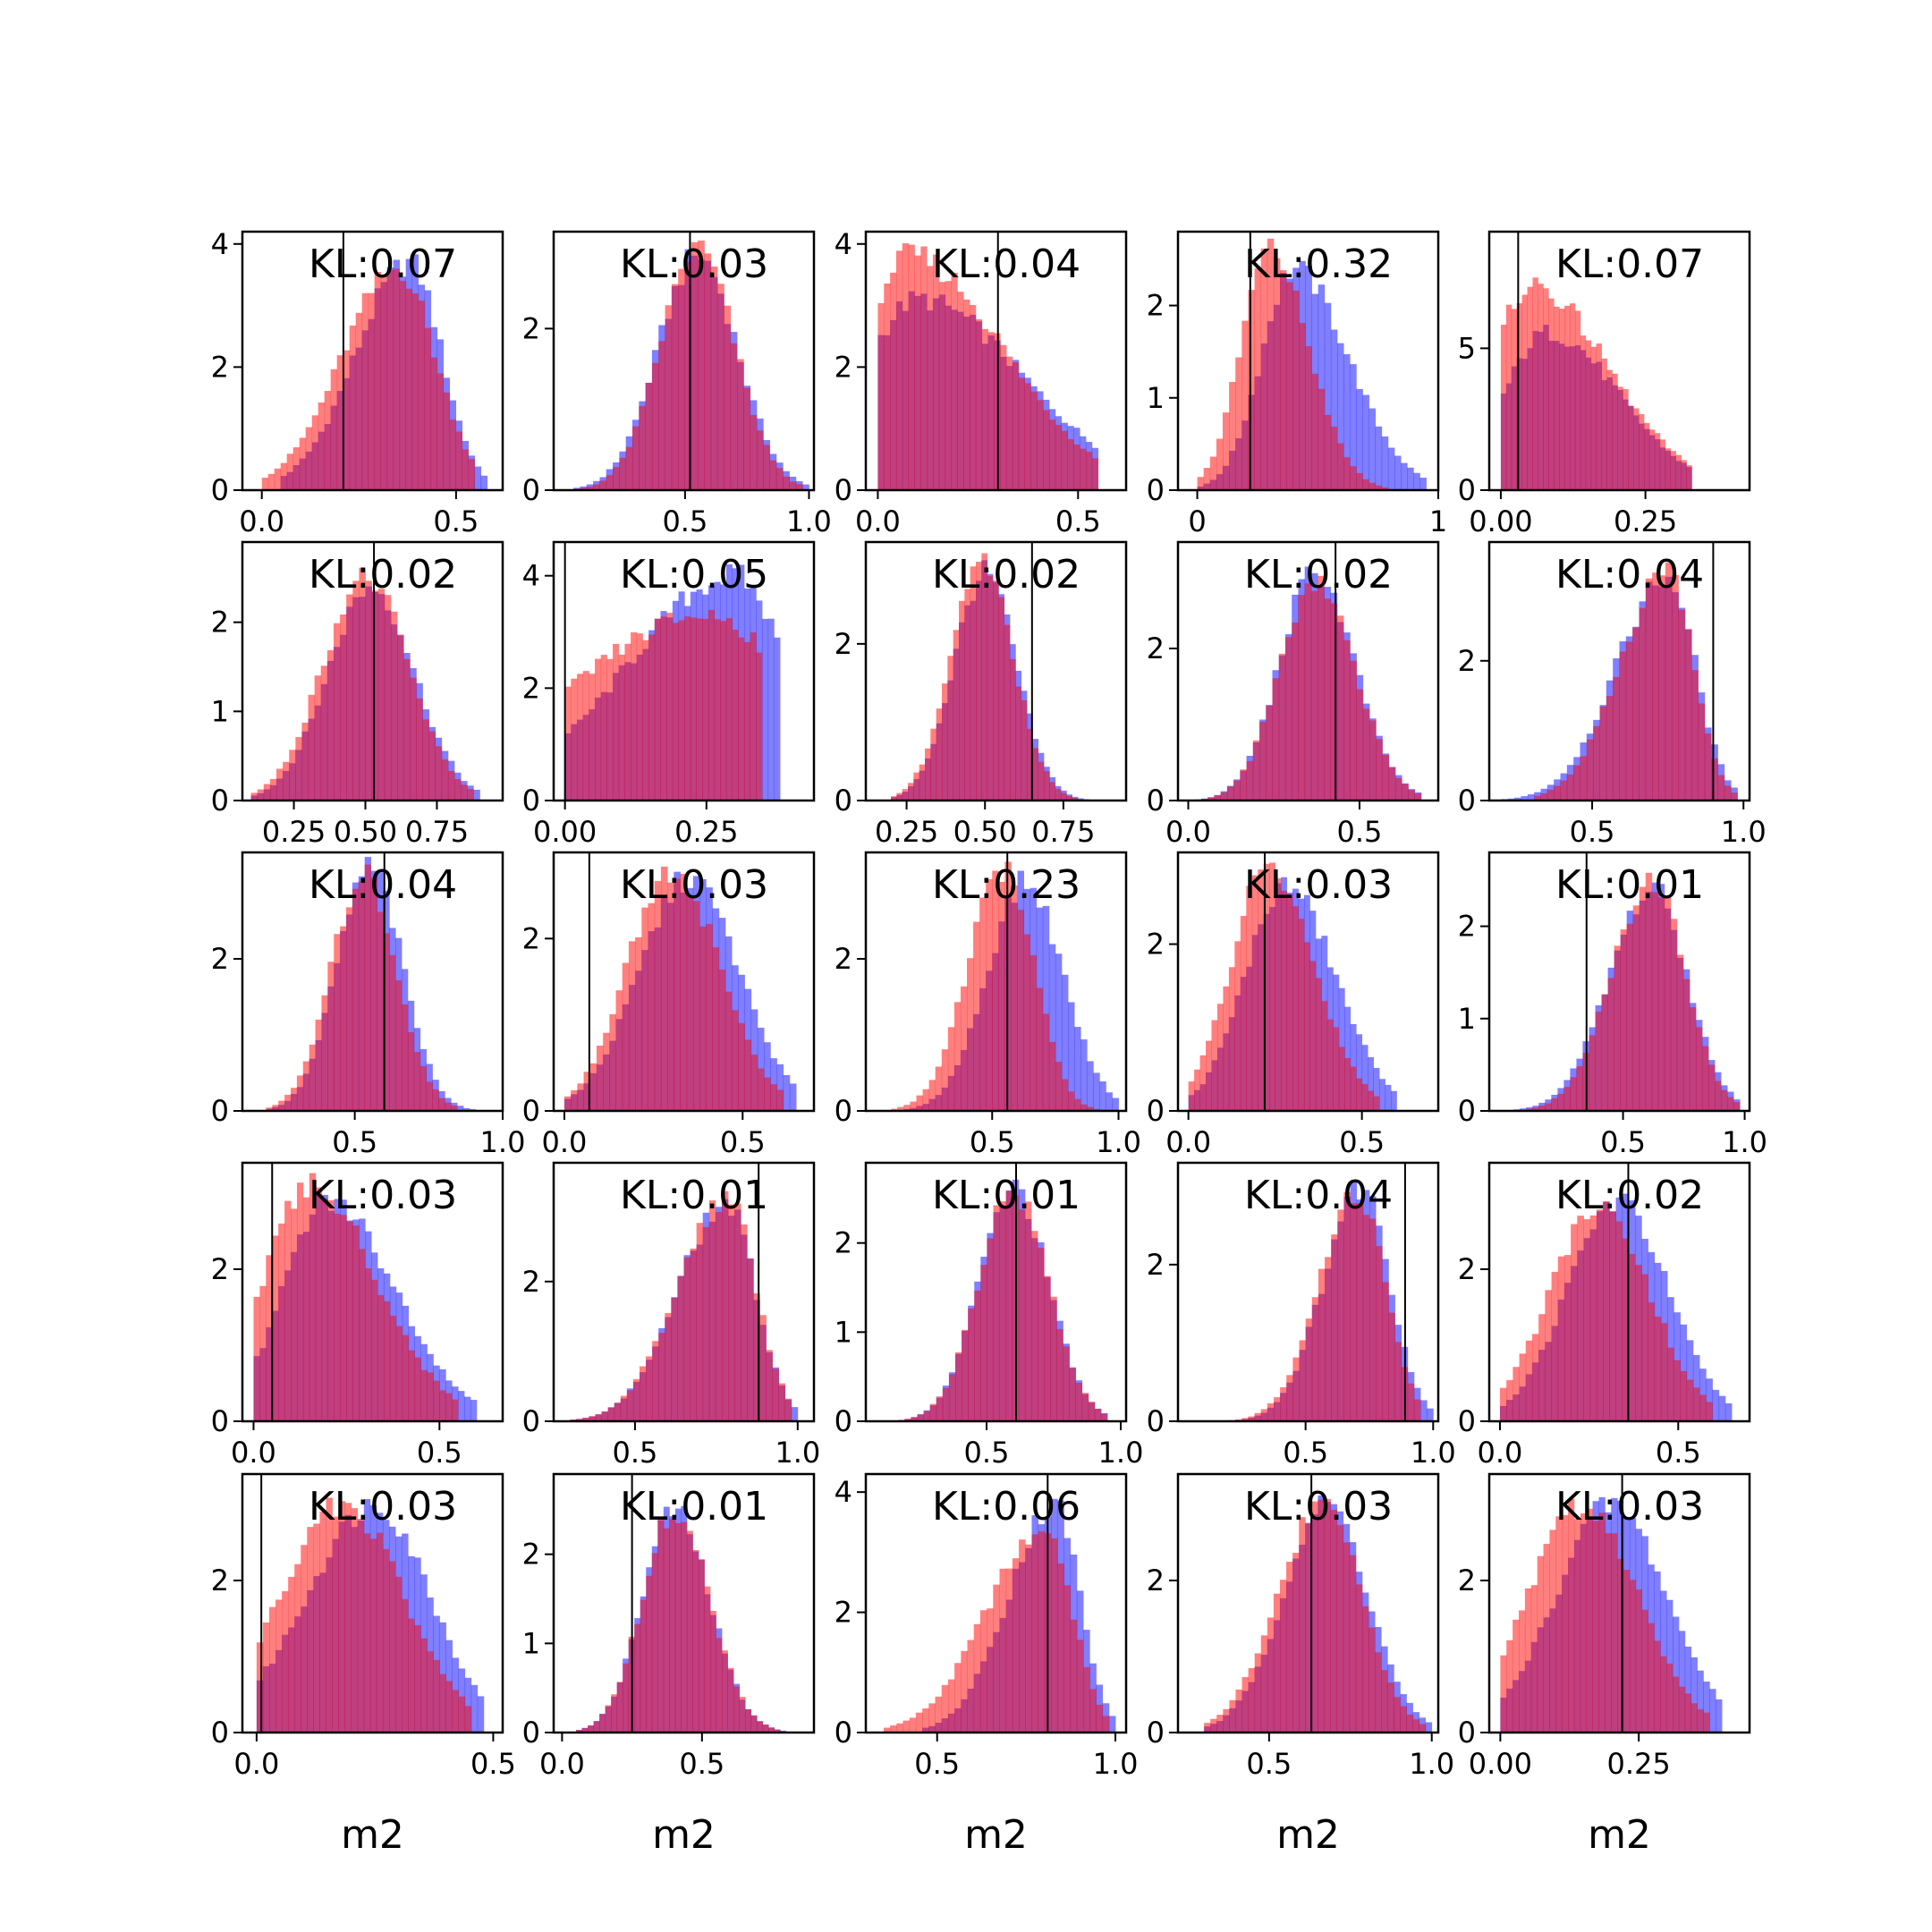  Describe the element at coordinates (1118, 1142) in the screenshot. I see `x-tick-label: 1.0` at that location.